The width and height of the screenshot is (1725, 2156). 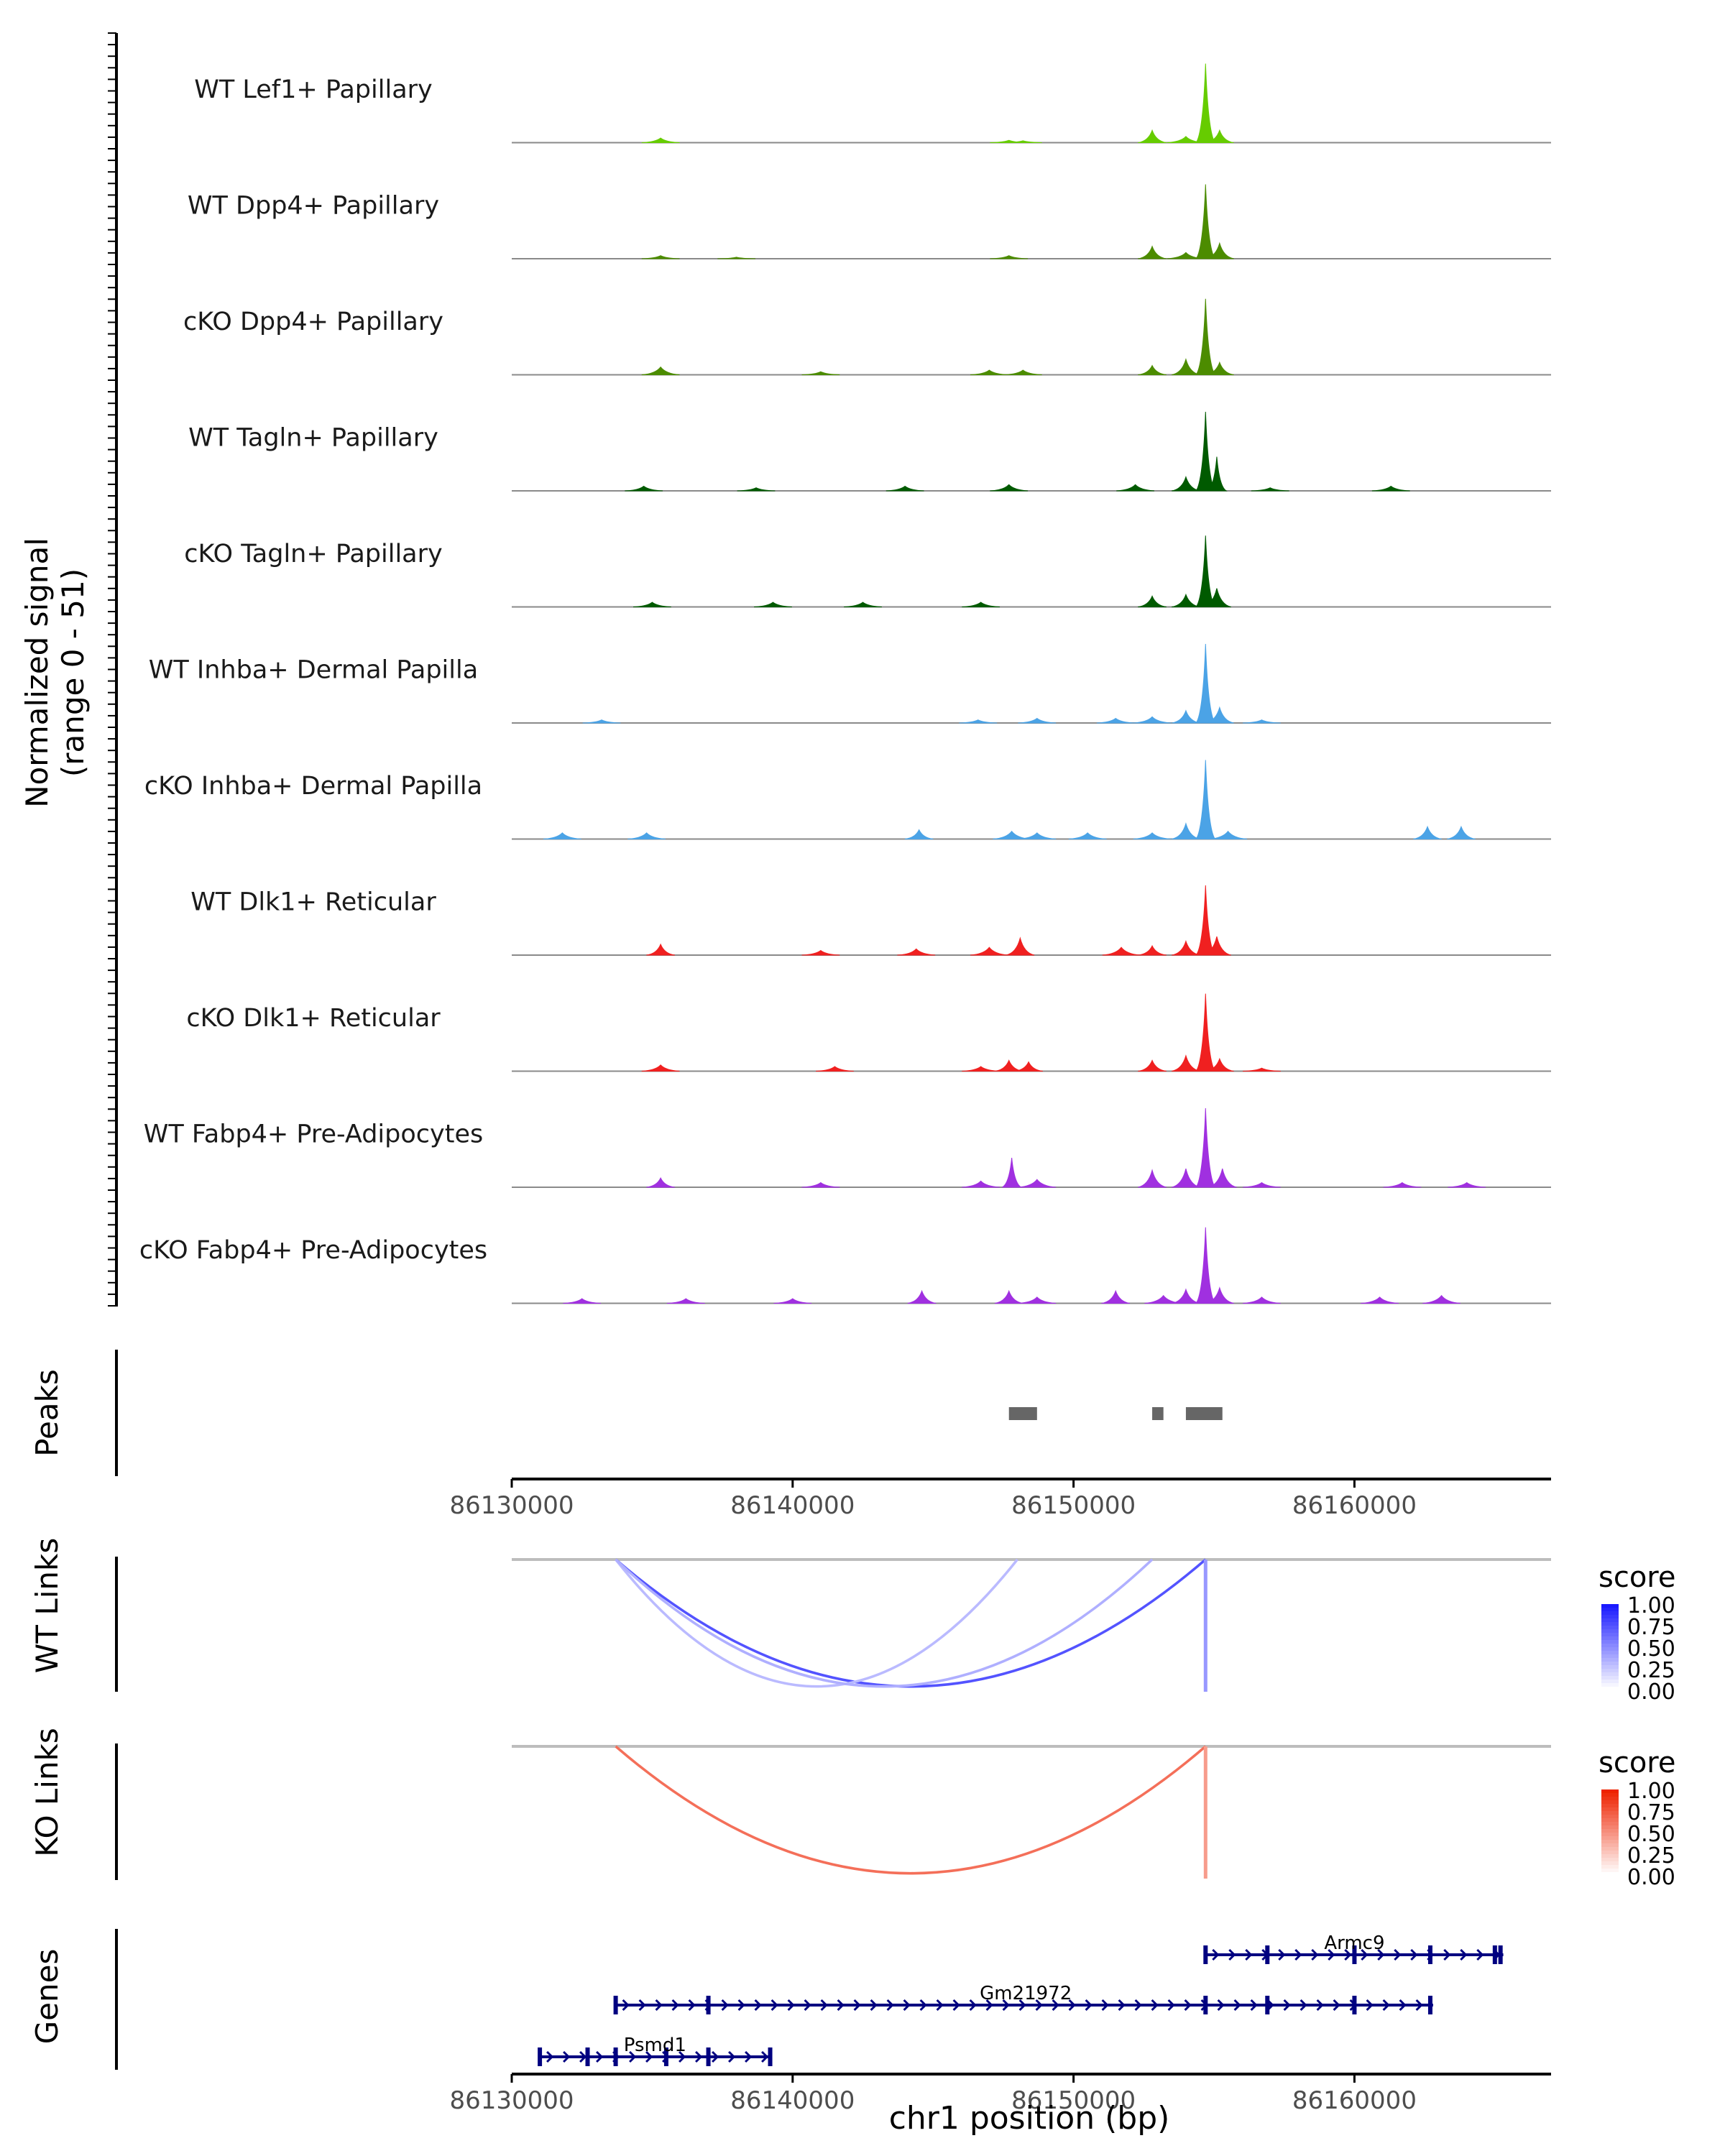 I want to click on track-label: WT Fabp4+ Pre-Adipocytes, so click(x=313, y=1134).